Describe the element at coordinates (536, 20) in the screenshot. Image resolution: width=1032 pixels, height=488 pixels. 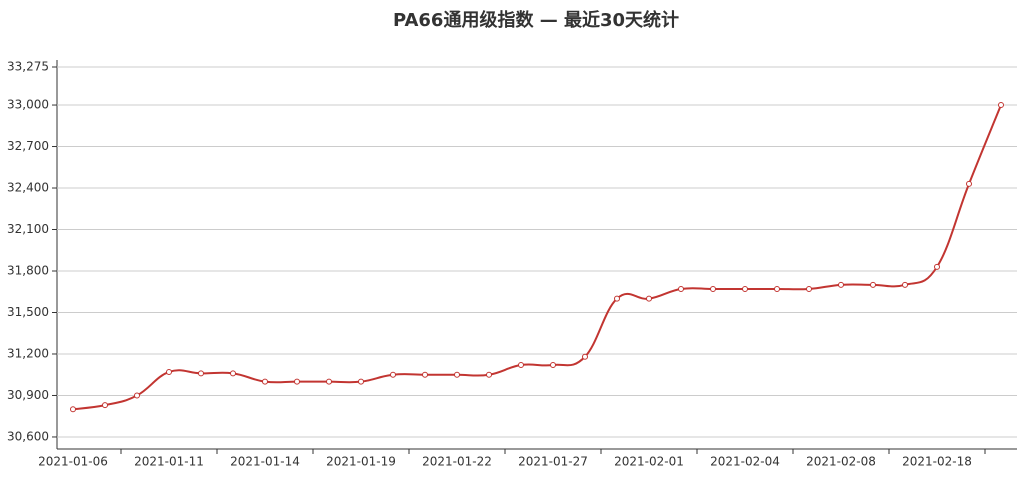
I see `chart-title: PA66通用级指数 — 最近30天统计` at that location.